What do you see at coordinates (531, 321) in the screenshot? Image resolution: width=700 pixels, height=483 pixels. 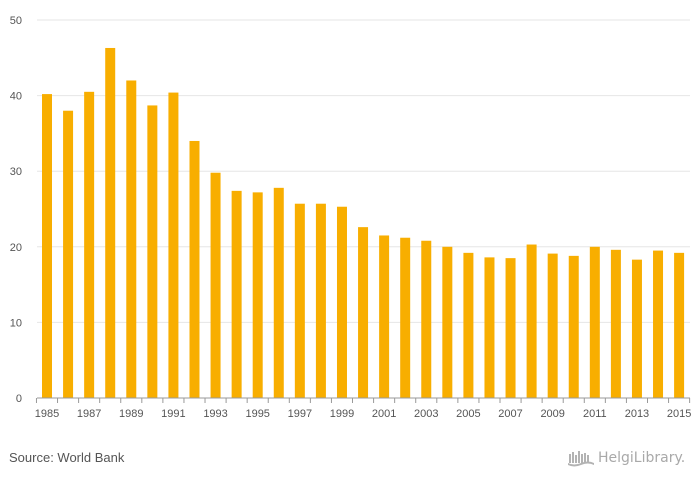 I see `bar-2008` at bounding box center [531, 321].